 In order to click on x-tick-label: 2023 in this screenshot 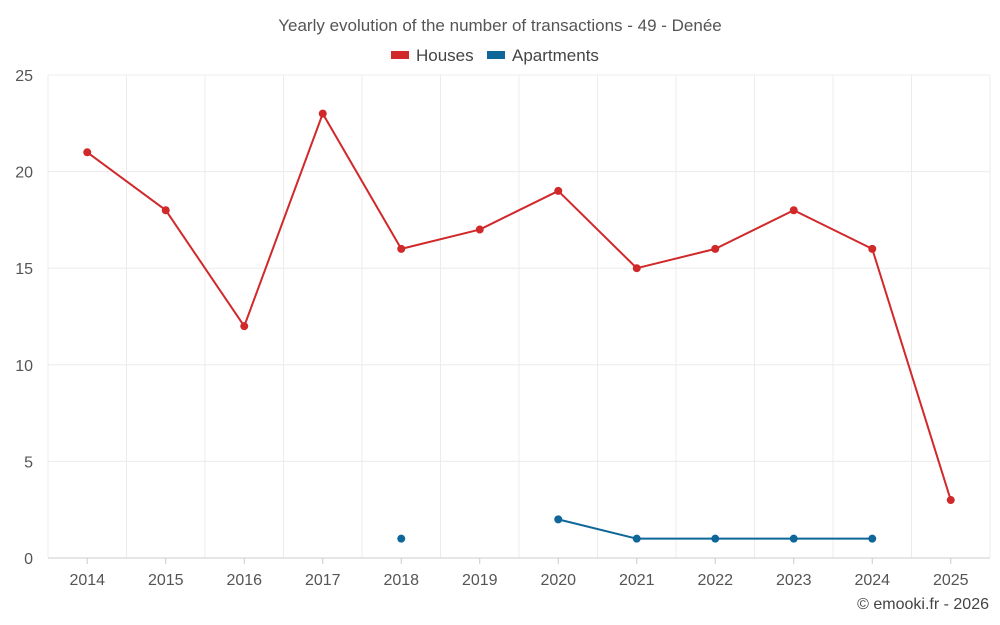, I will do `click(794, 580)`.